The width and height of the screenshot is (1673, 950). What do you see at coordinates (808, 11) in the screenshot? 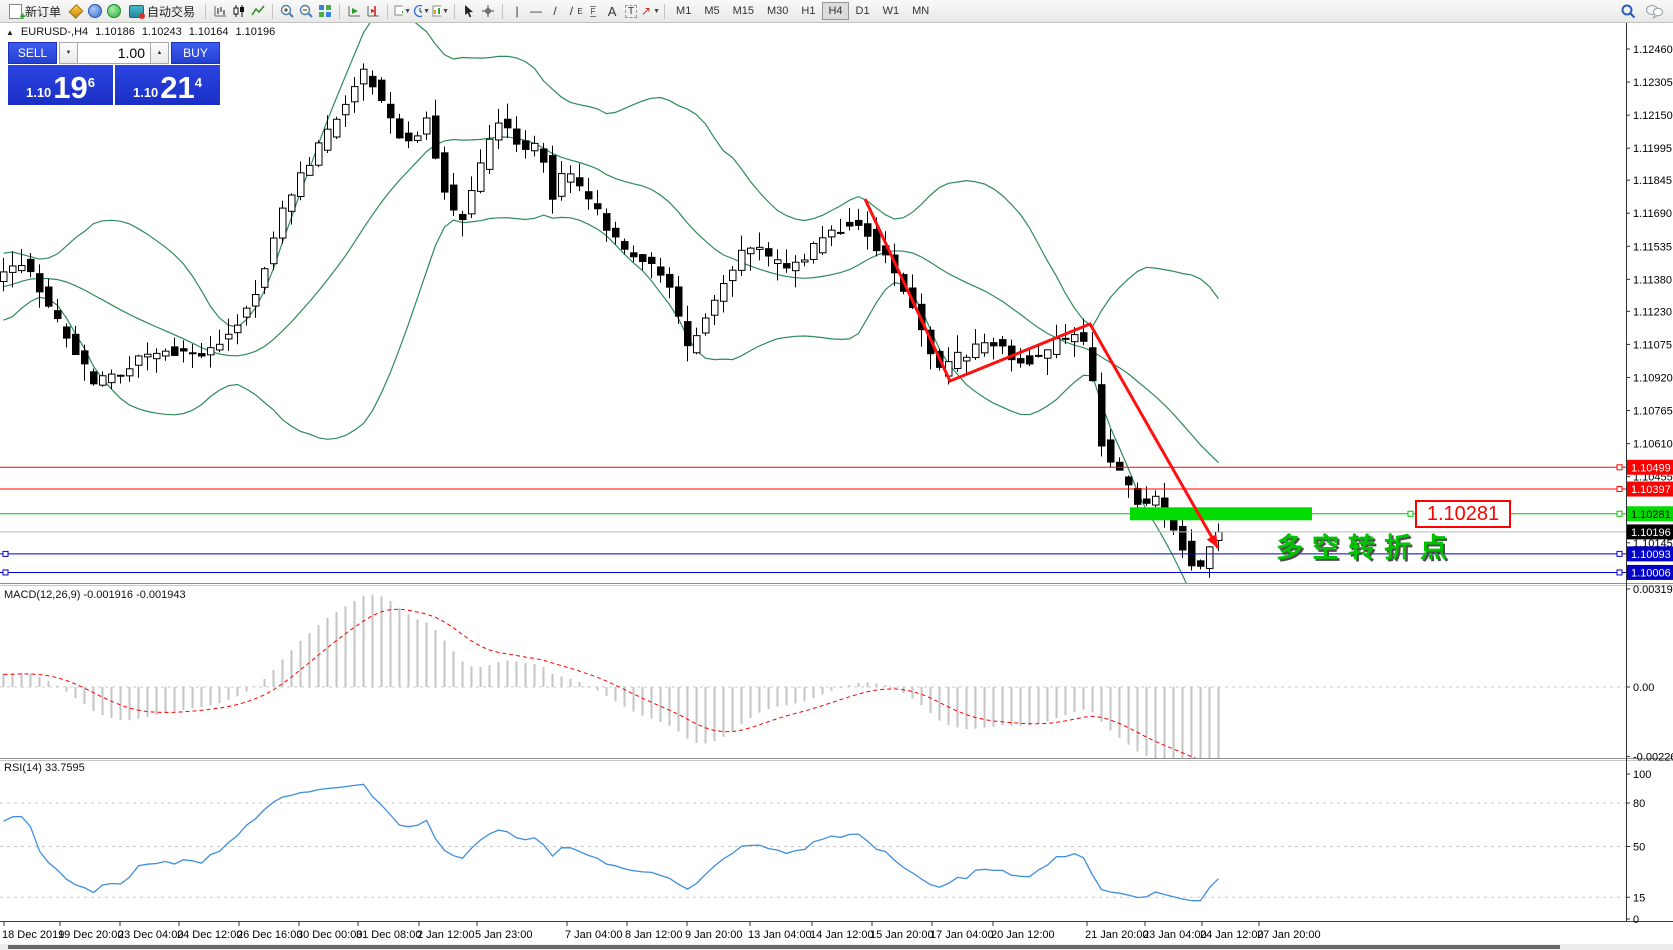
I see `tf-h1: H1` at bounding box center [808, 11].